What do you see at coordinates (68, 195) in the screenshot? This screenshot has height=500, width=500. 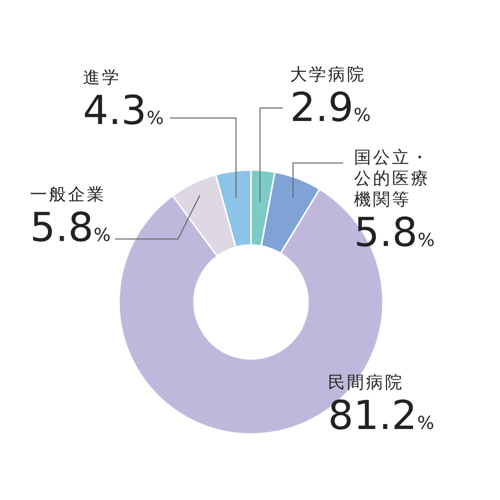 I see `slice-label: 一般企業` at bounding box center [68, 195].